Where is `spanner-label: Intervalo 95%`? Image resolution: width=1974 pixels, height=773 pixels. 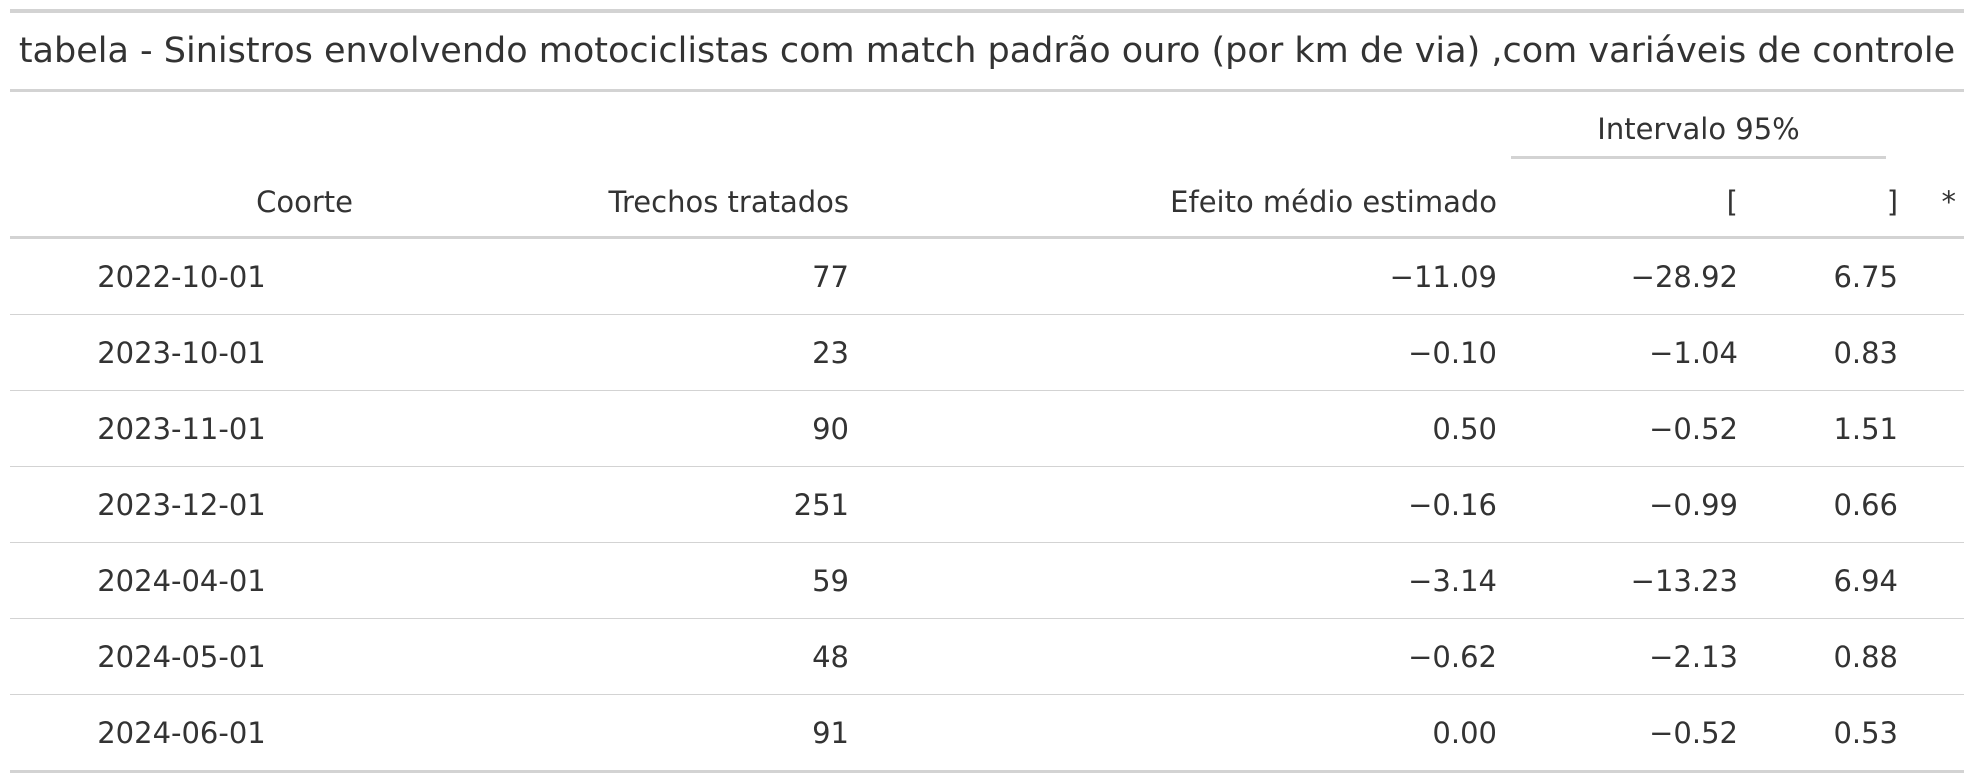
spanner-label: Intervalo 95% is located at coordinates (1698, 129).